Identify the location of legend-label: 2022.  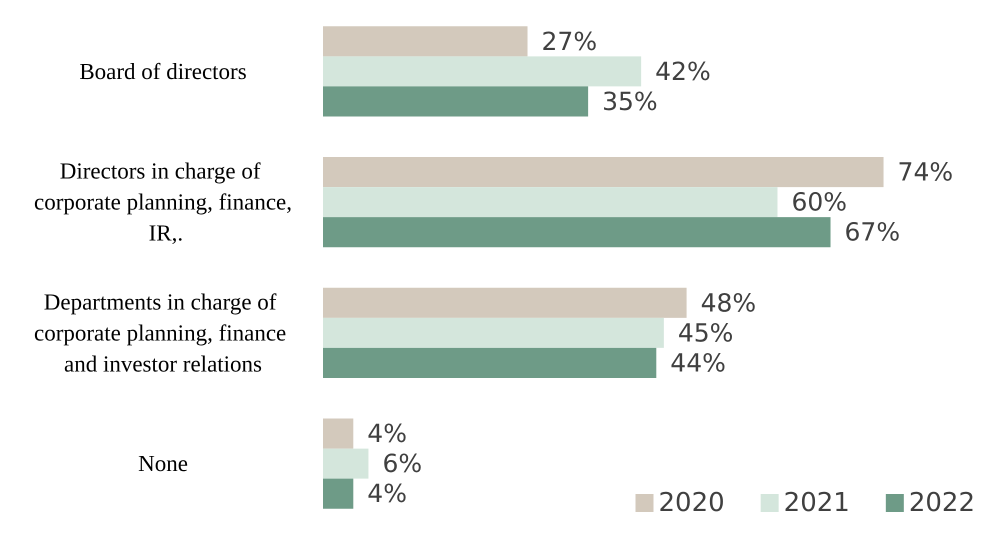
(942, 503).